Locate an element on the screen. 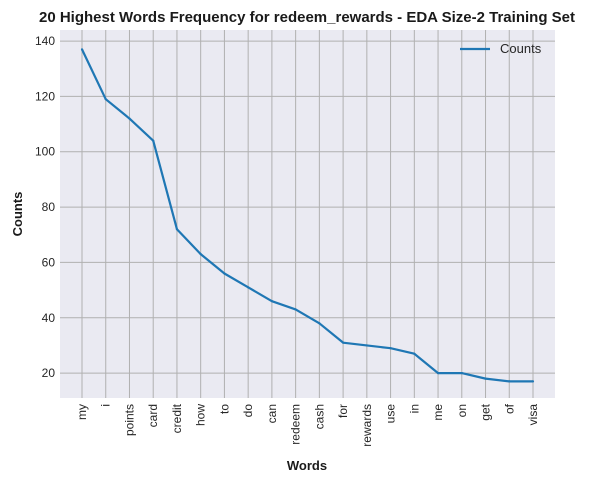 The image size is (615, 483). x-tick-label: card is located at coordinates (153, 415).